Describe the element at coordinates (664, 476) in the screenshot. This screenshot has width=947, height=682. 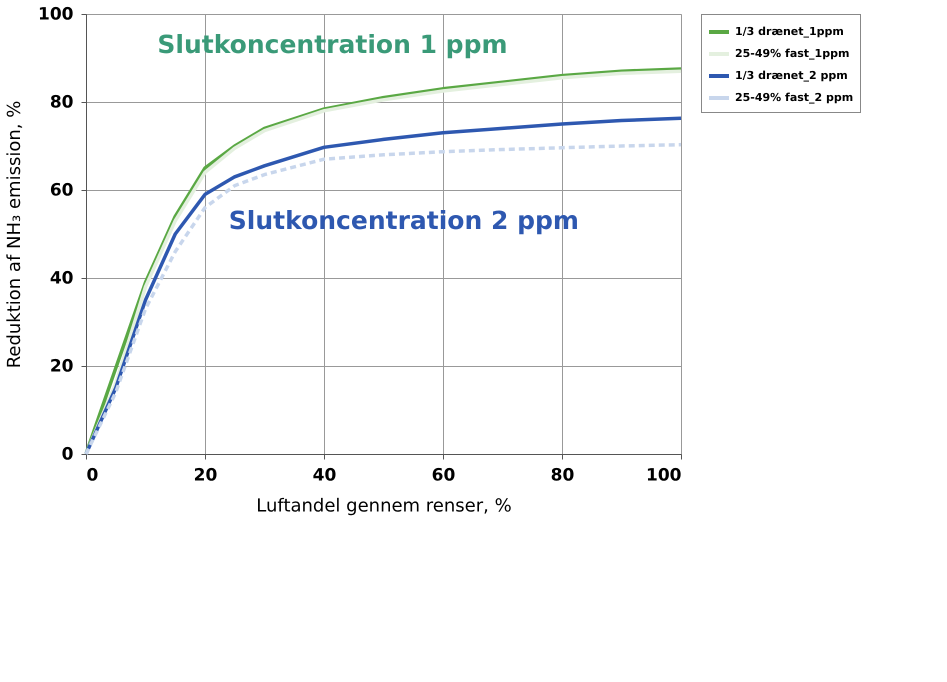
I see `x-tick-label: 100` at that location.